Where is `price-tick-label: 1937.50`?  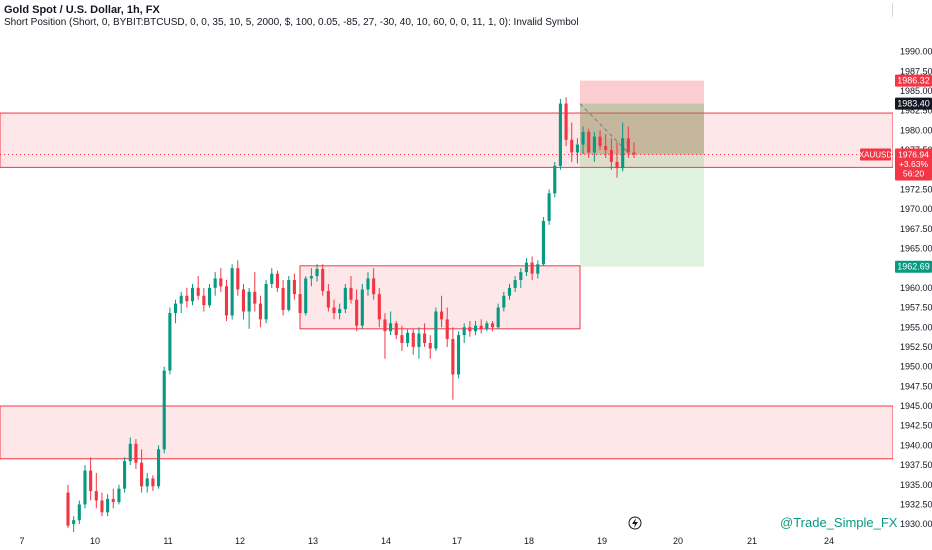
price-tick-label: 1937.50 is located at coordinates (916, 465).